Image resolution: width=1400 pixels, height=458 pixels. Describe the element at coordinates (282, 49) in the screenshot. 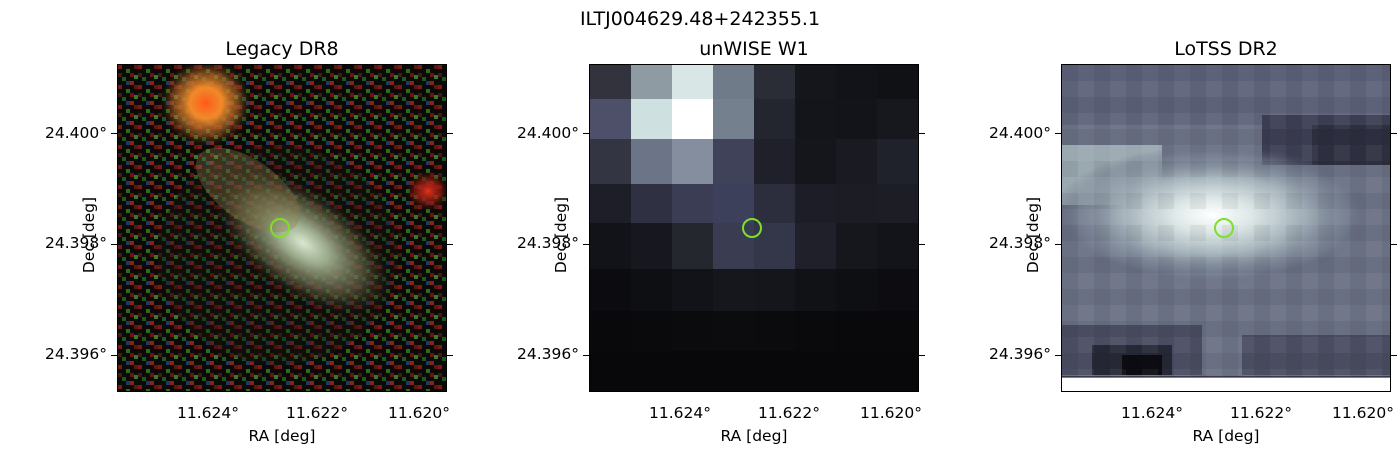

I see `panel-title: Legacy DR8` at that location.